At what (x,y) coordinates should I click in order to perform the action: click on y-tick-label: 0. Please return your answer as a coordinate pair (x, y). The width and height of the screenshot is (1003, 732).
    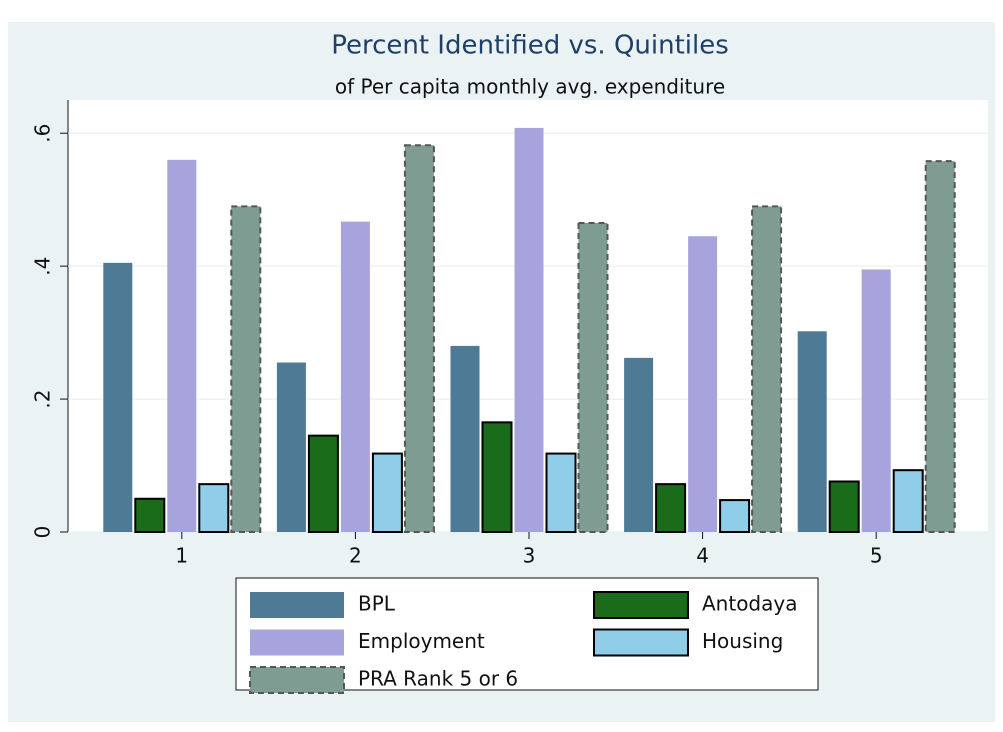
    Looking at the image, I should click on (43, 532).